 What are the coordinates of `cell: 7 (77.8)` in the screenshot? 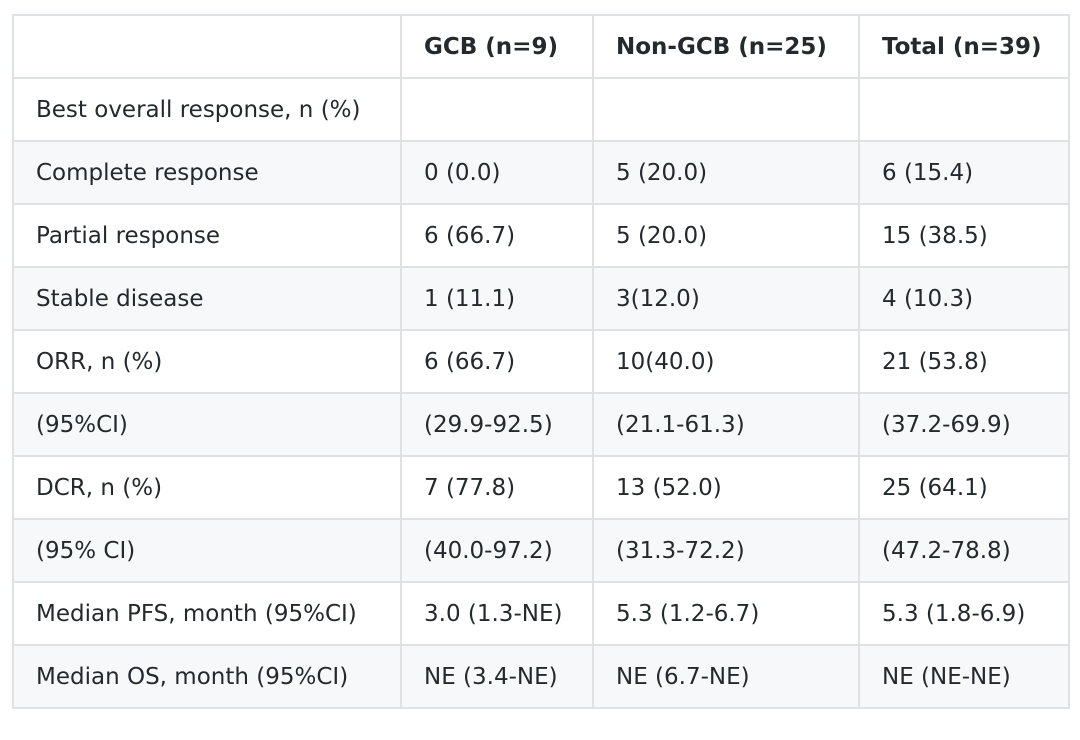 It's located at (497, 487).